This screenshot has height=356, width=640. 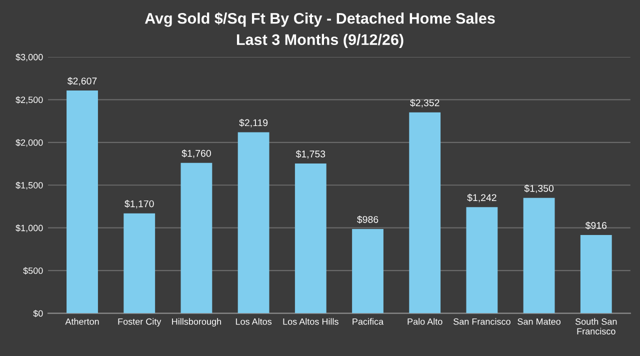 I want to click on x-tick-label: Los Altos, so click(x=254, y=321).